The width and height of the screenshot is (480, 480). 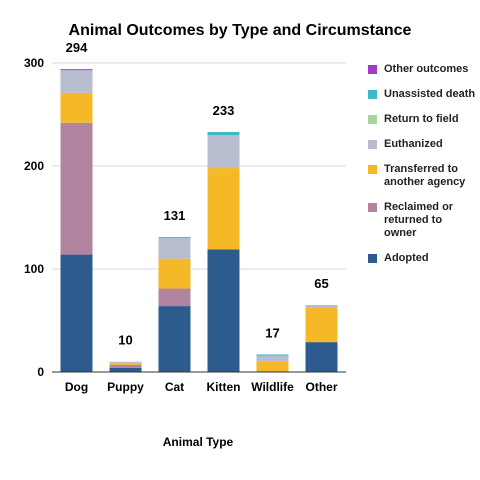 What do you see at coordinates (321, 387) in the screenshot?
I see `x-tick-label: Other` at bounding box center [321, 387].